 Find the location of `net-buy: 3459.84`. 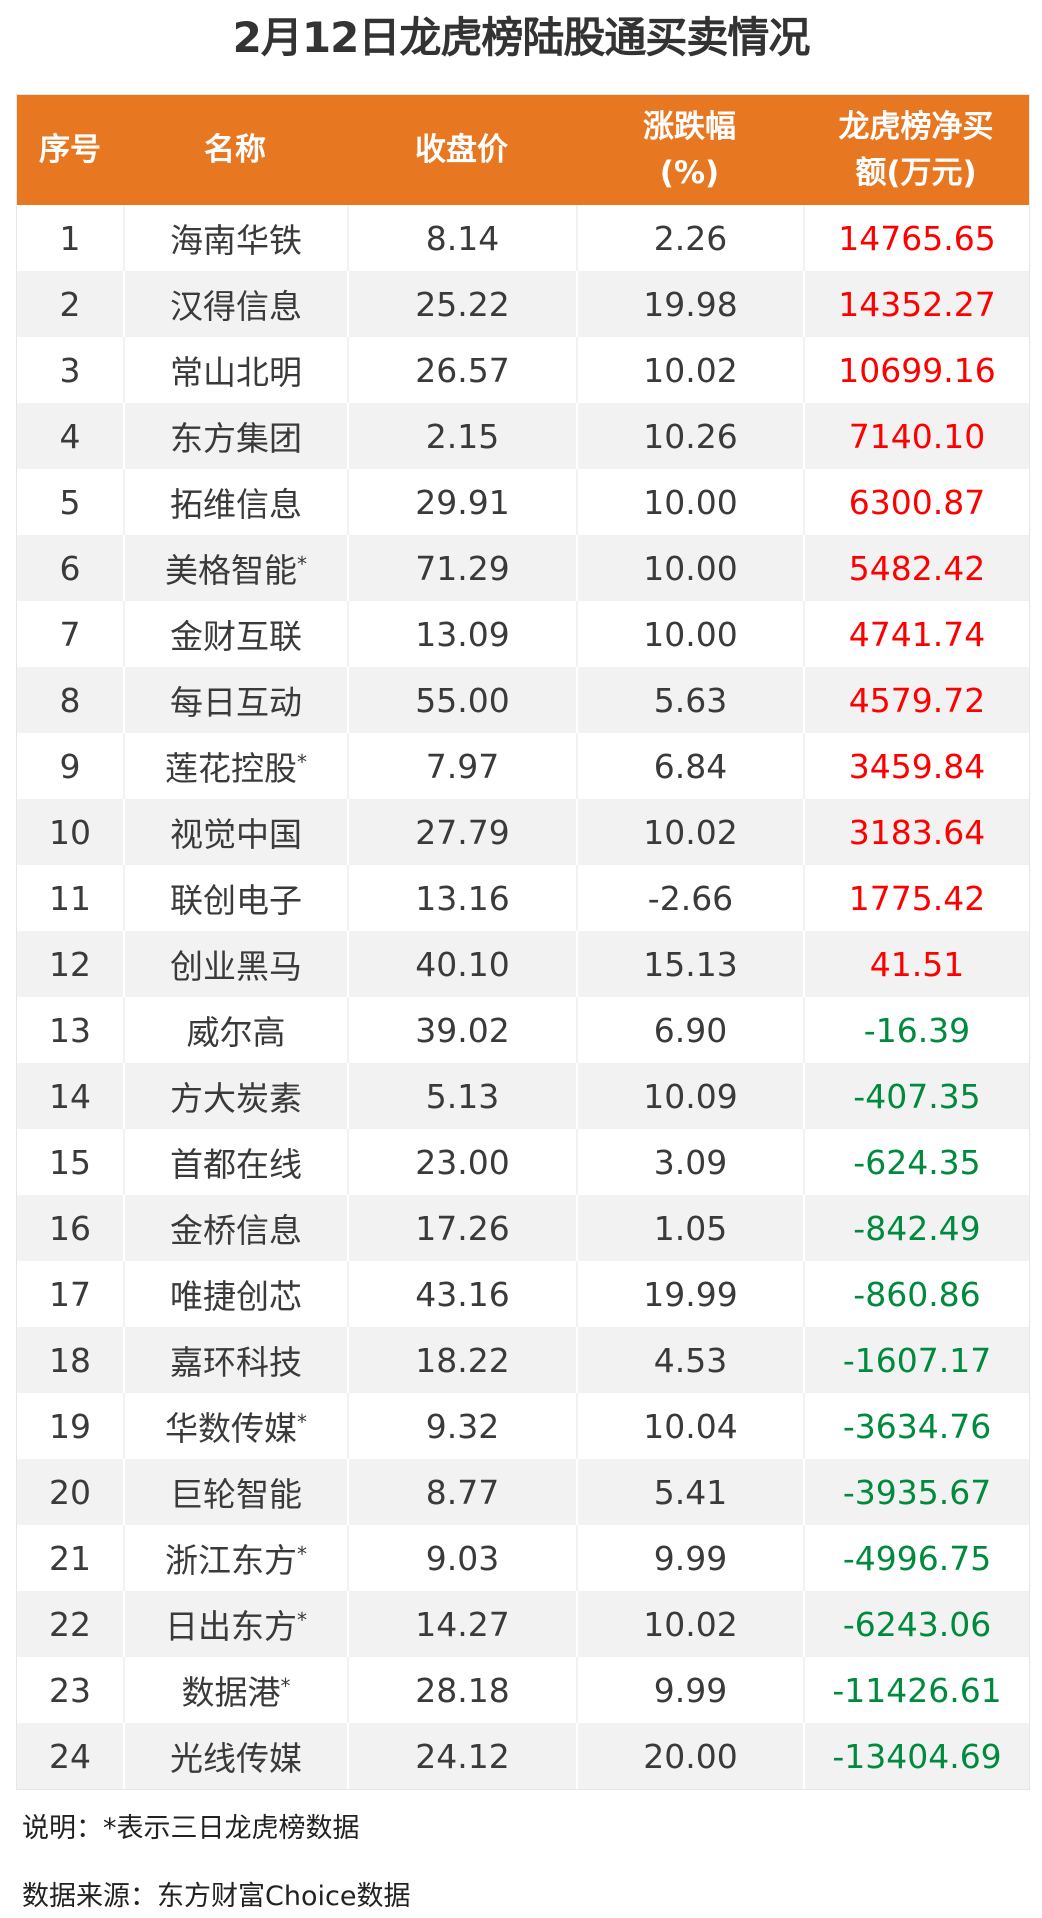

net-buy: 3459.84 is located at coordinates (916, 766).